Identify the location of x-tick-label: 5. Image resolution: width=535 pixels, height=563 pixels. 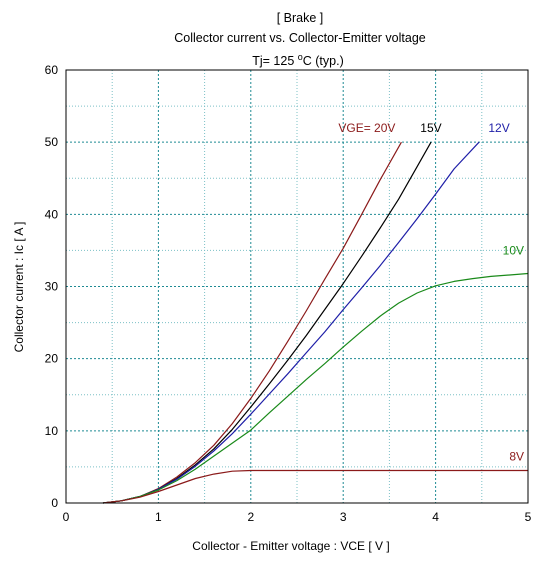
(528, 517).